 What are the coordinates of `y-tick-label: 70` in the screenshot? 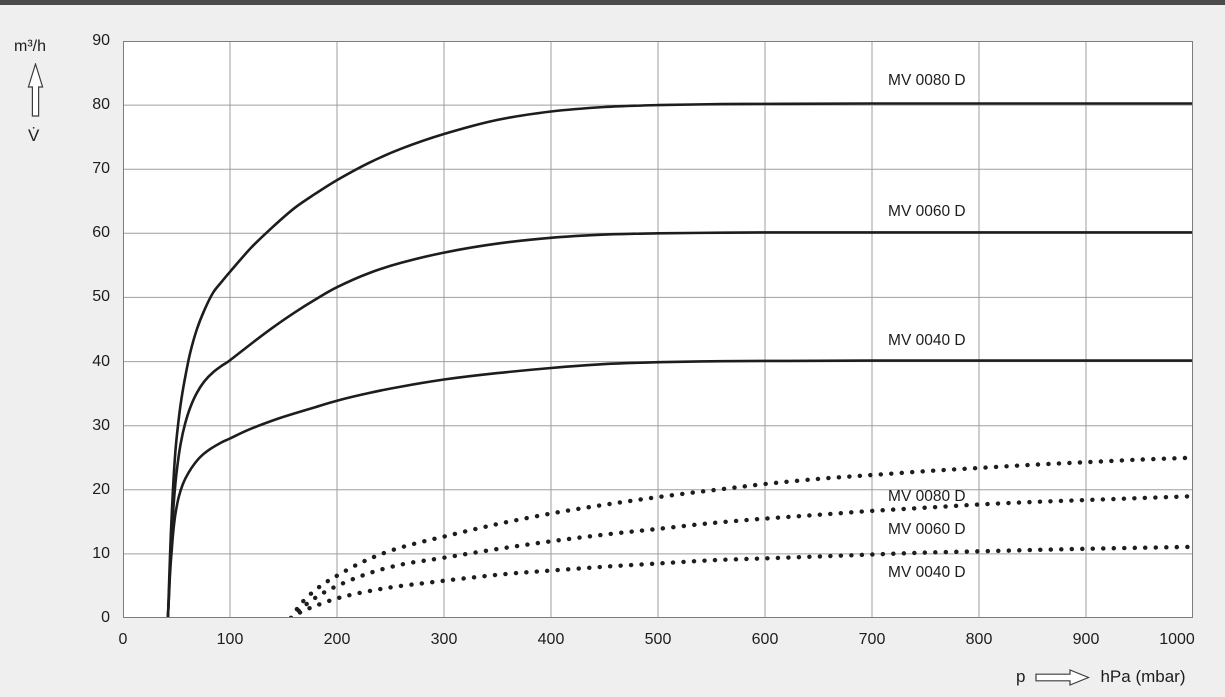 It's located at (101, 169).